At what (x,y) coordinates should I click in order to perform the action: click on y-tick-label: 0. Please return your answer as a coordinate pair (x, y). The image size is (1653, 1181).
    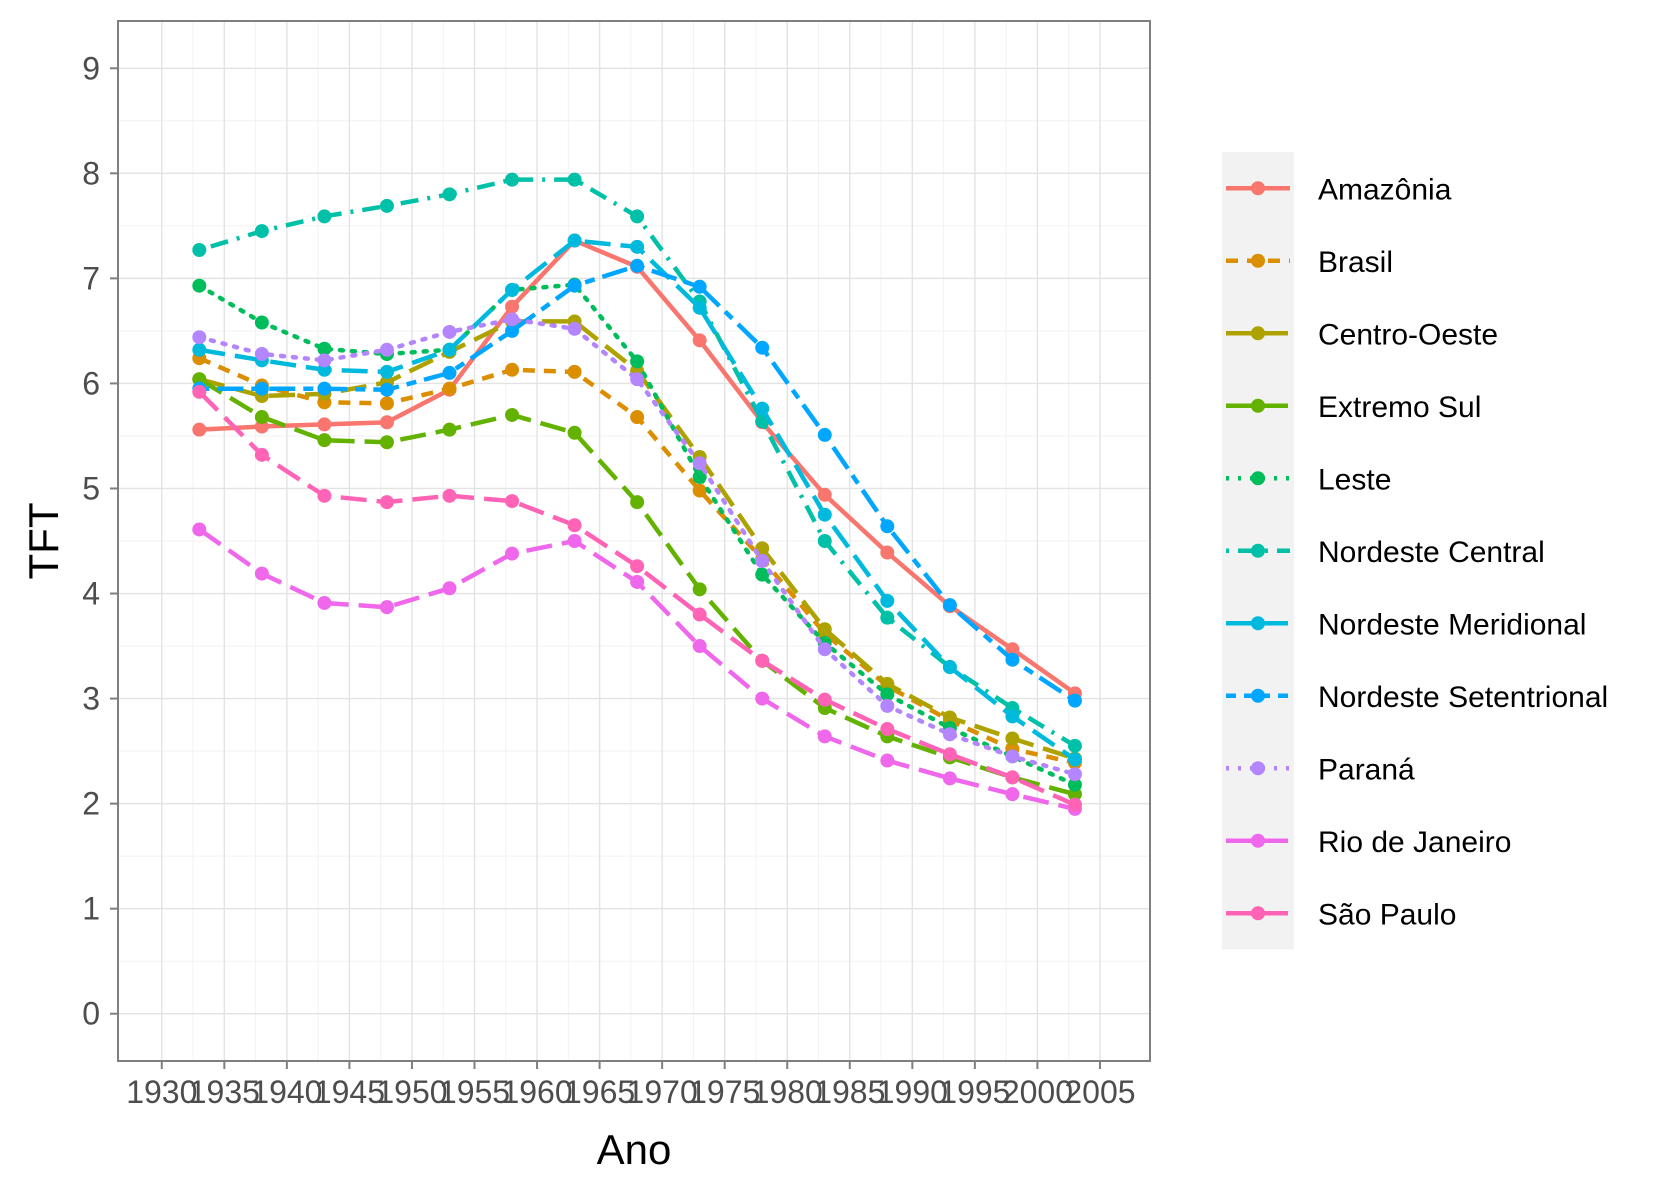
    Looking at the image, I should click on (91, 1014).